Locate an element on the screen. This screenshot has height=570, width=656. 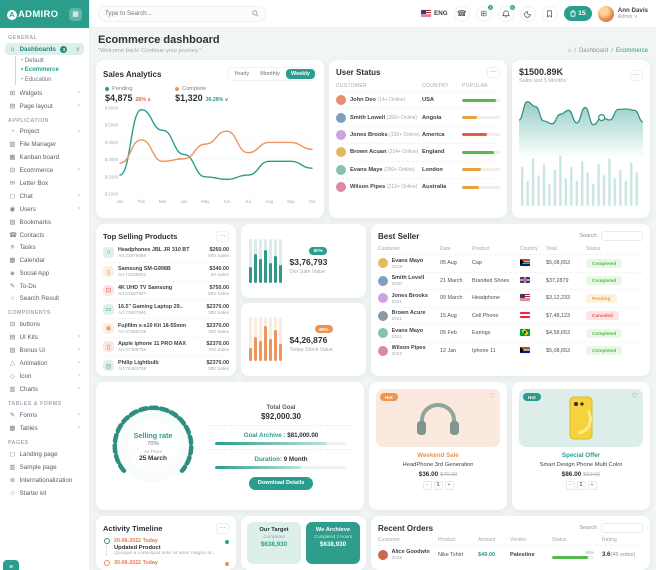
recent-orders-search-input is located at coordinates (622, 528).